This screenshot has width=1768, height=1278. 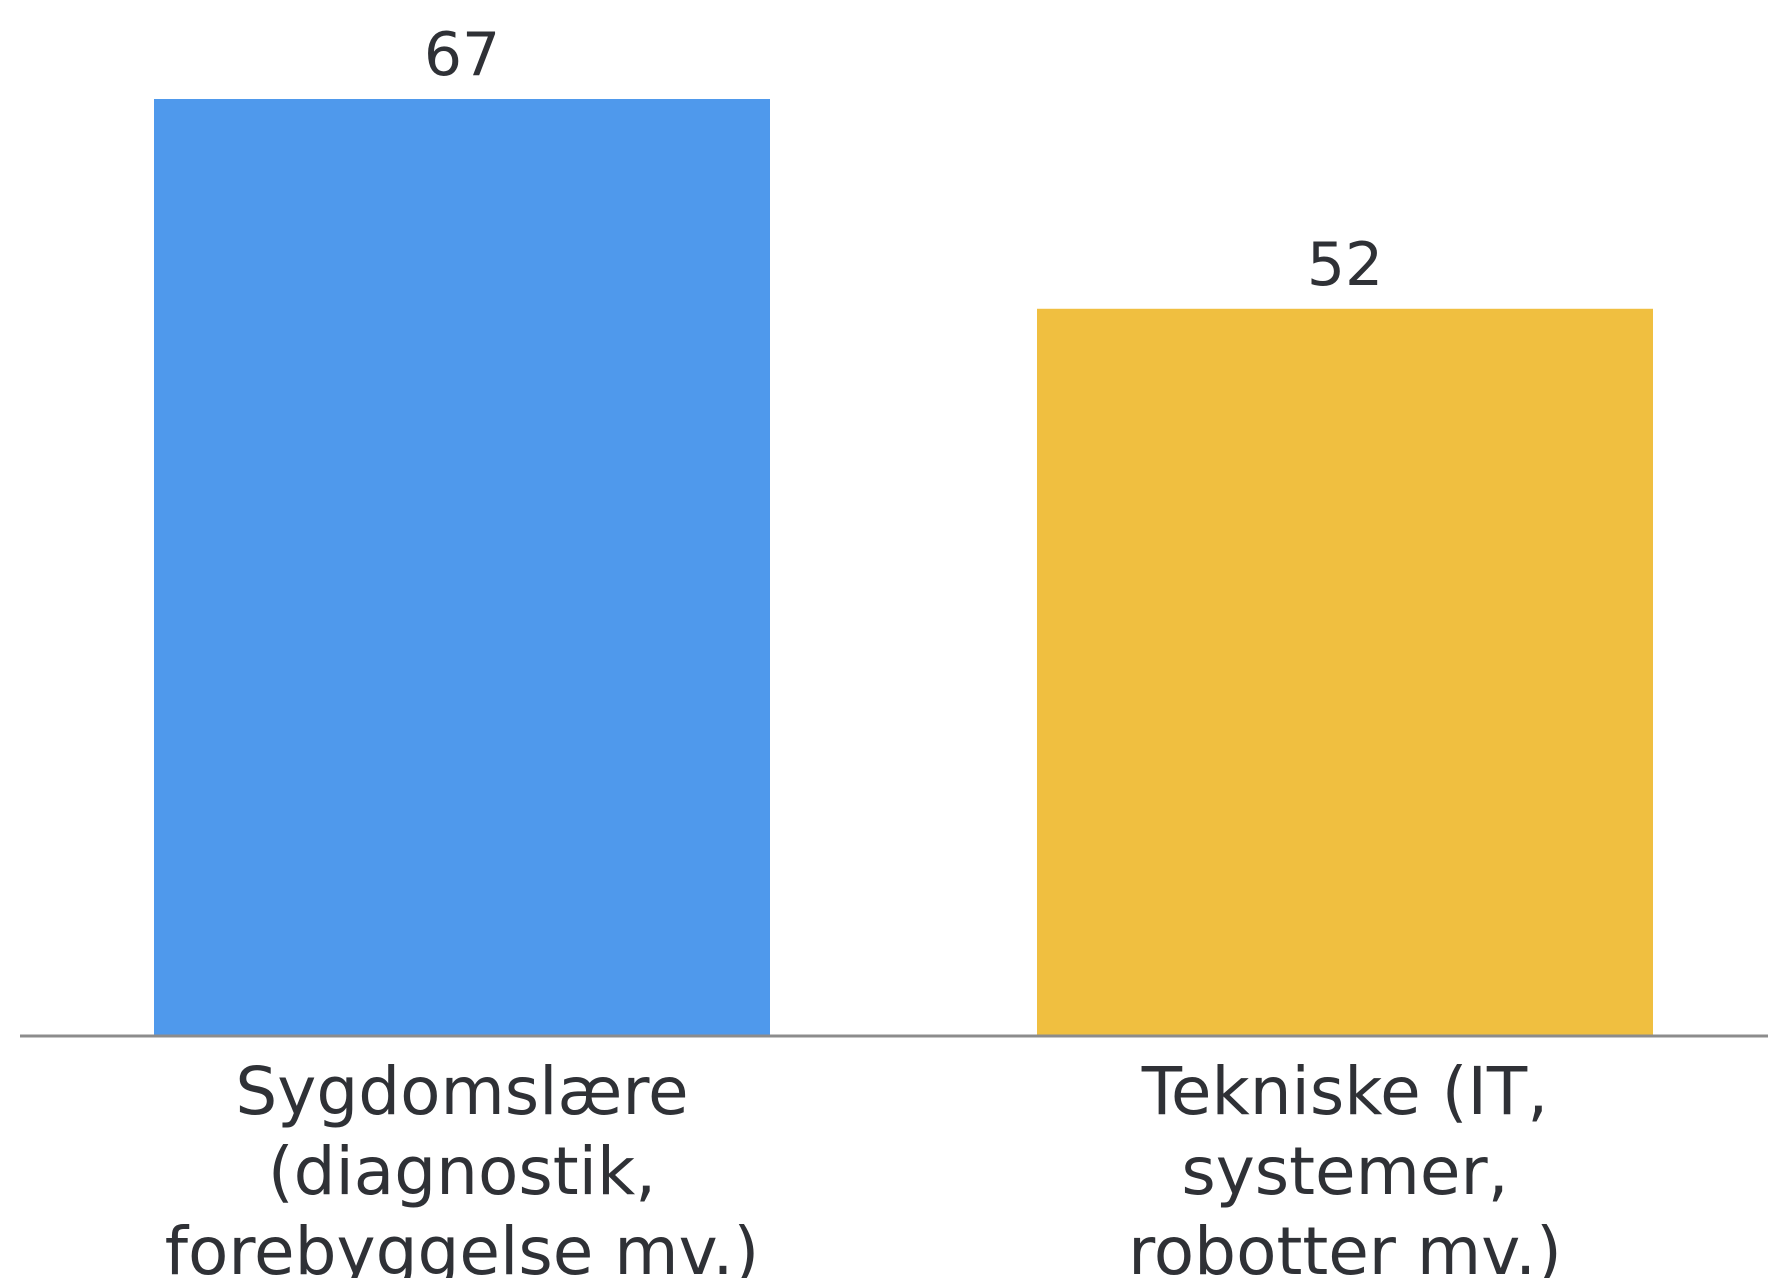 What do you see at coordinates (1345, 265) in the screenshot?
I see `value-label-2: 52` at bounding box center [1345, 265].